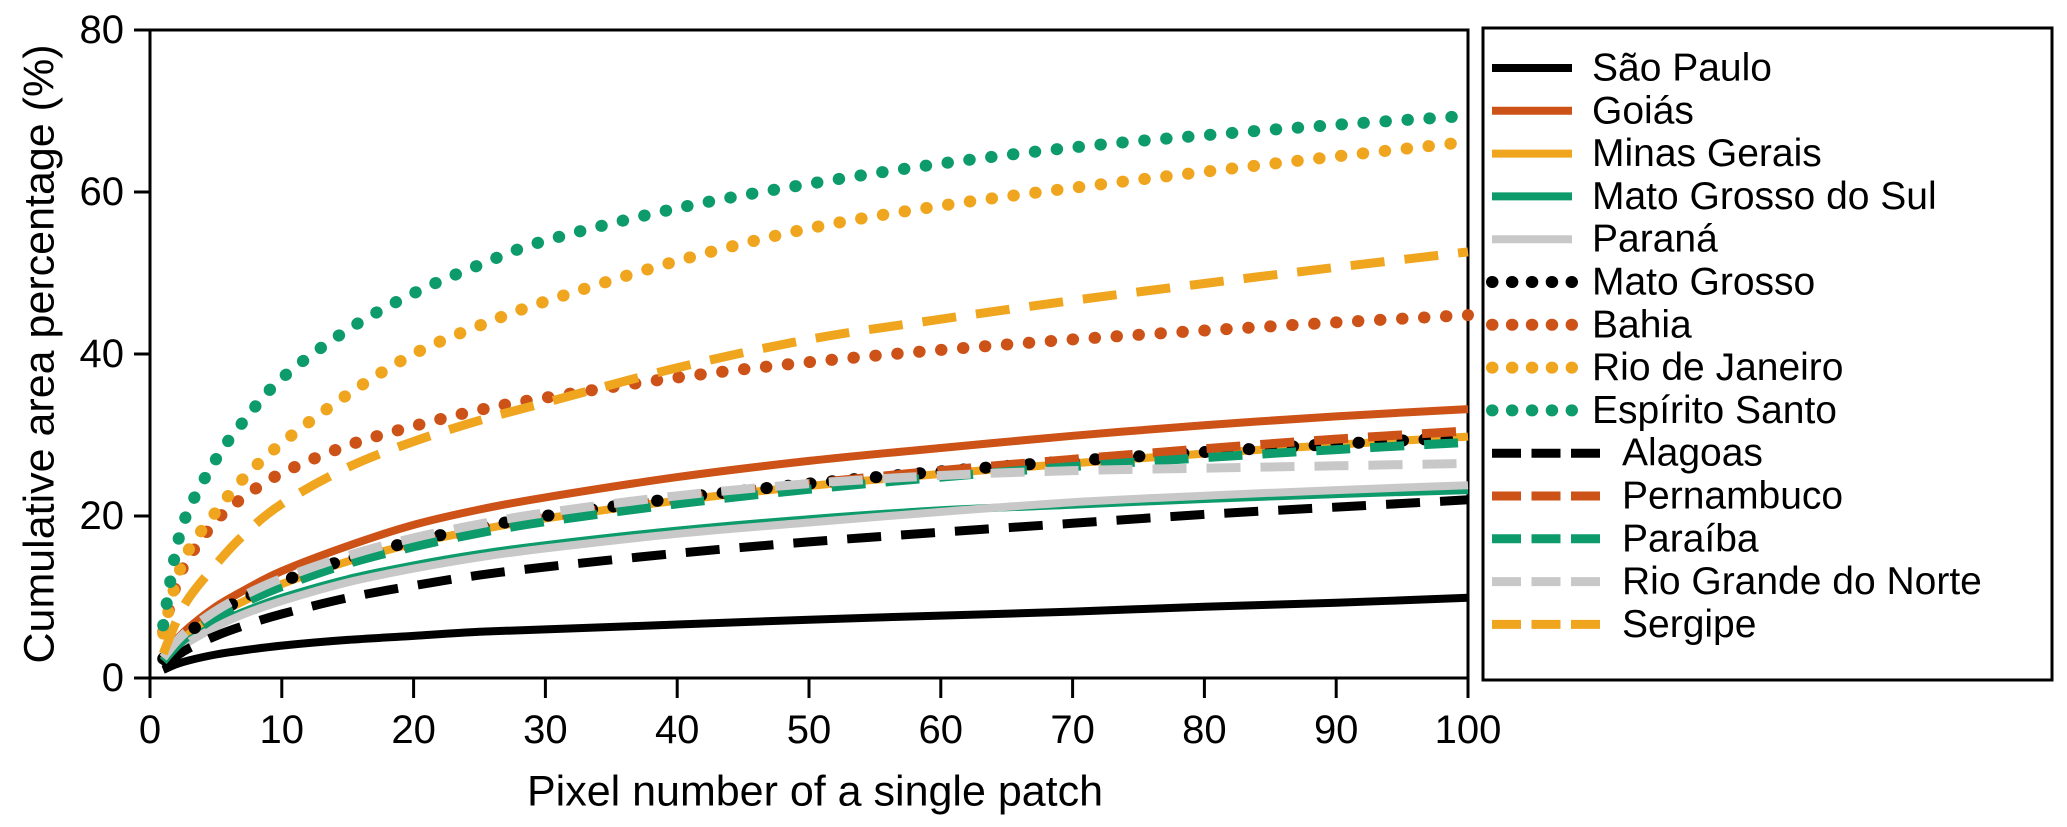 The height and width of the screenshot is (827, 2067). I want to click on legend-item: Minas Gerais, so click(1657, 153).